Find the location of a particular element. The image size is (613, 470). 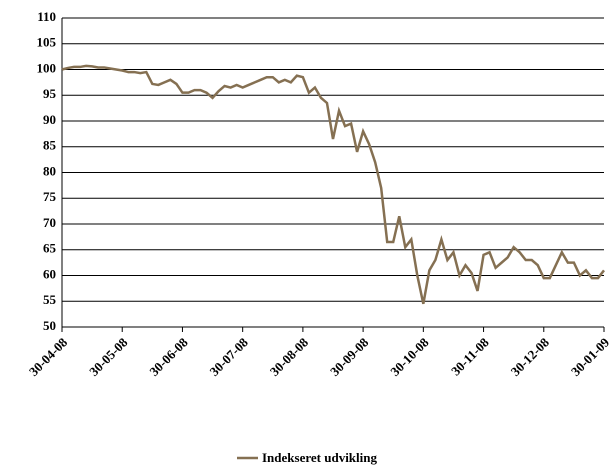

y-tick-label: 110 is located at coordinates (46, 16).